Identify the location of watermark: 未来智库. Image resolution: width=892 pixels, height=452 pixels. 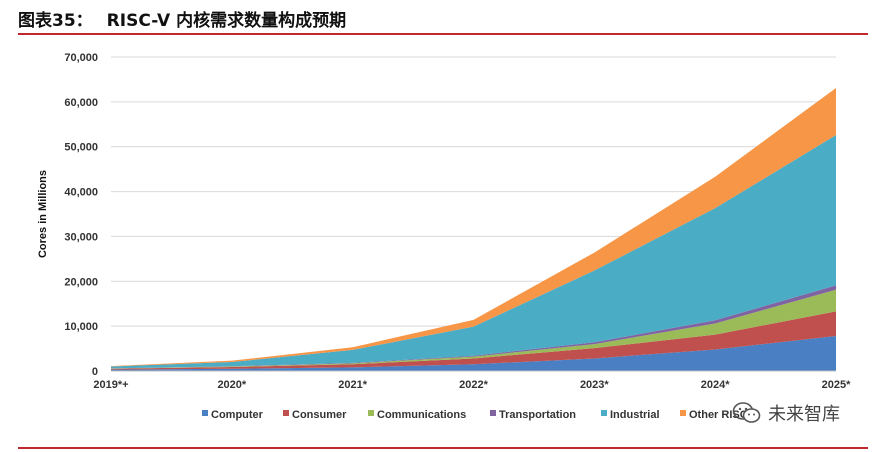
(786, 413).